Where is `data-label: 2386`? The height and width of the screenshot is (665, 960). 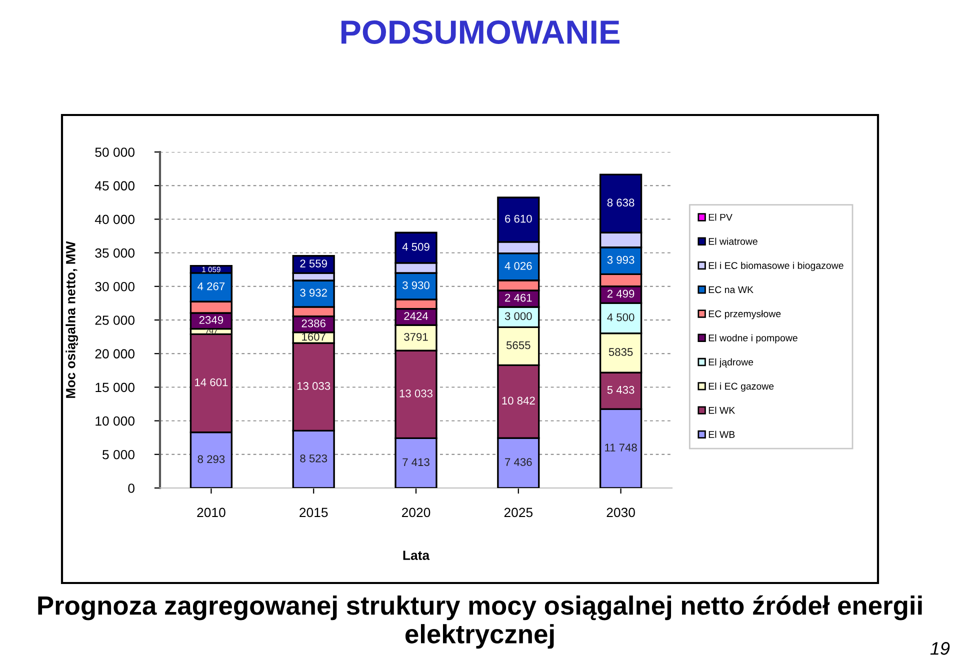 data-label: 2386 is located at coordinates (314, 323).